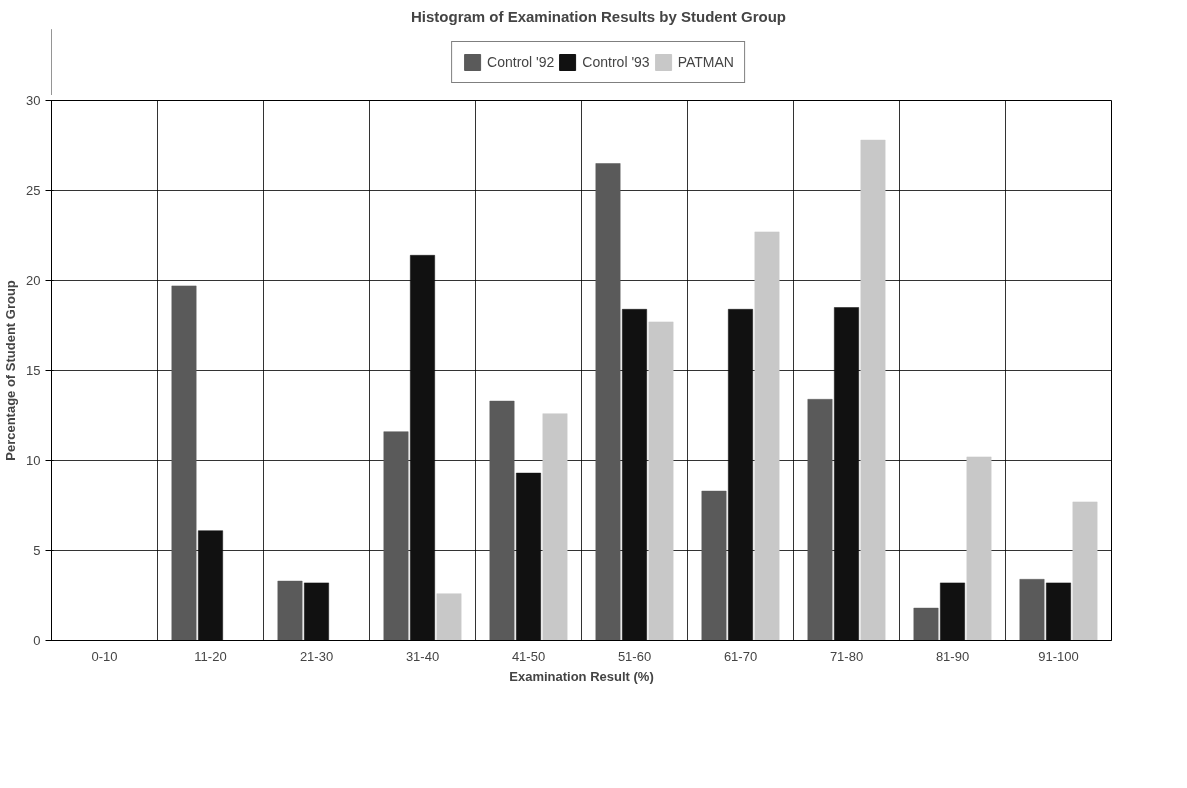 Image resolution: width=1187 pixels, height=788 pixels. I want to click on legend-label: Control '92, so click(521, 62).